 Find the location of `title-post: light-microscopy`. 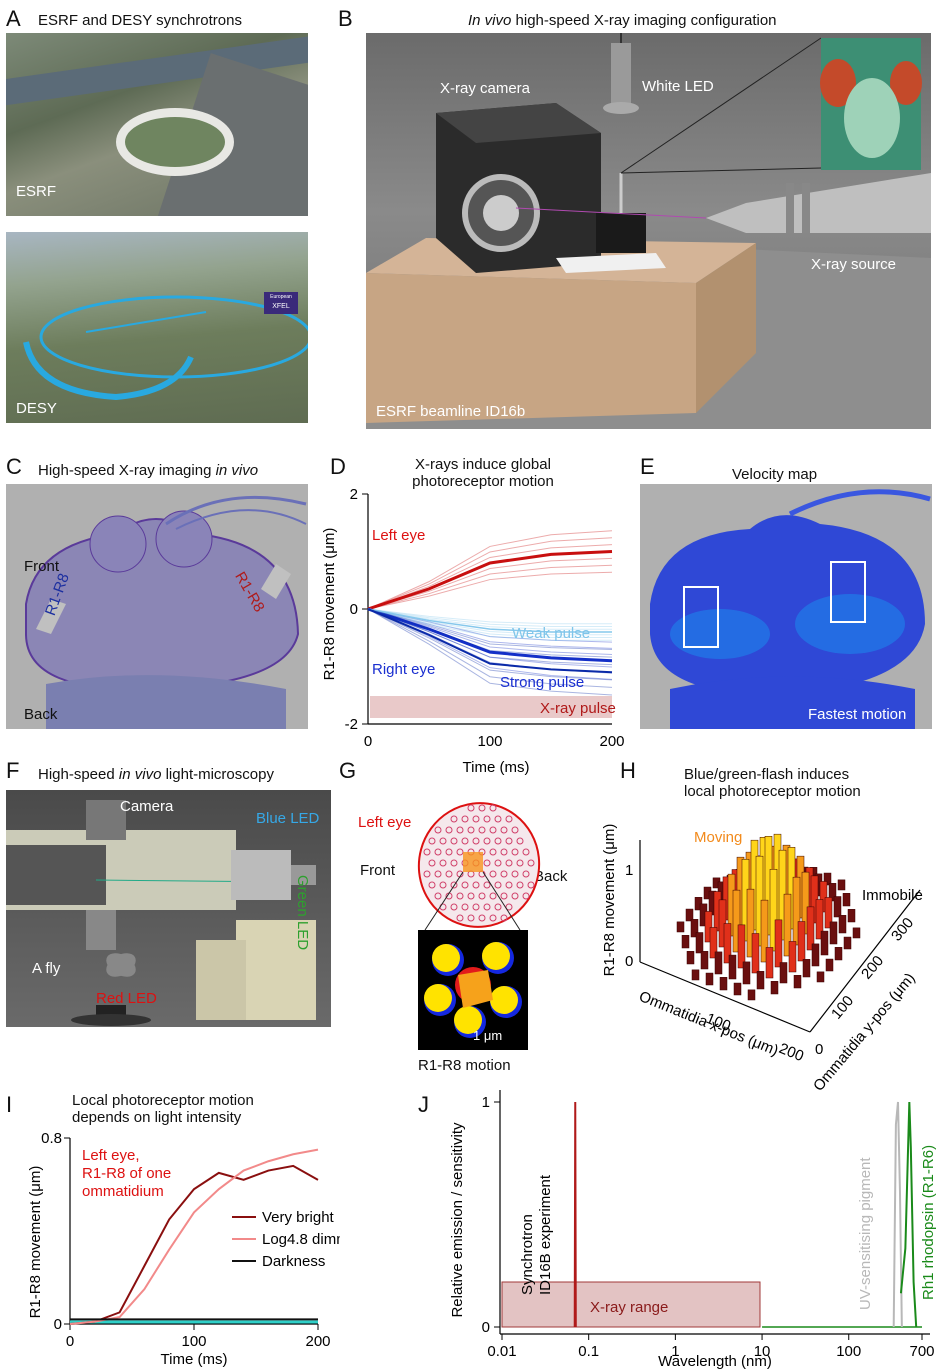

title-post: light-microscopy is located at coordinates (217, 774).